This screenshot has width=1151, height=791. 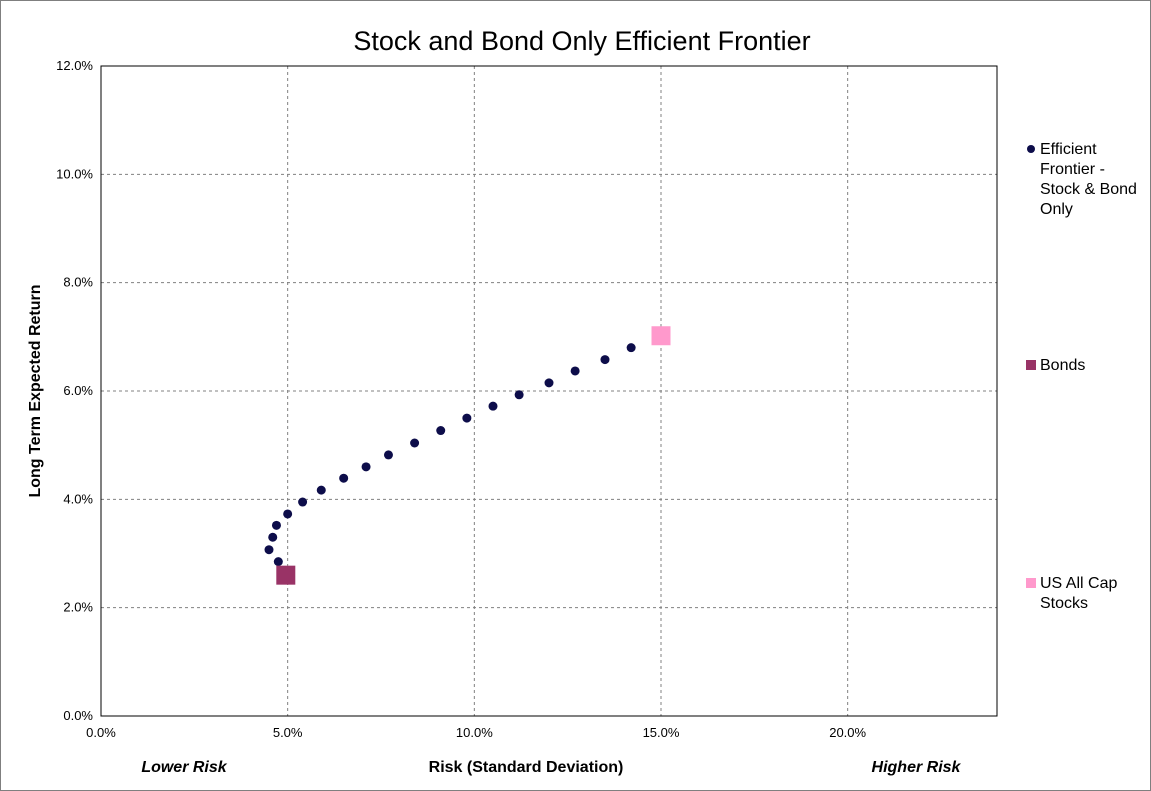 I want to click on legend-efficient-frontier-label: Stock & Bond, so click(x=1088, y=189).